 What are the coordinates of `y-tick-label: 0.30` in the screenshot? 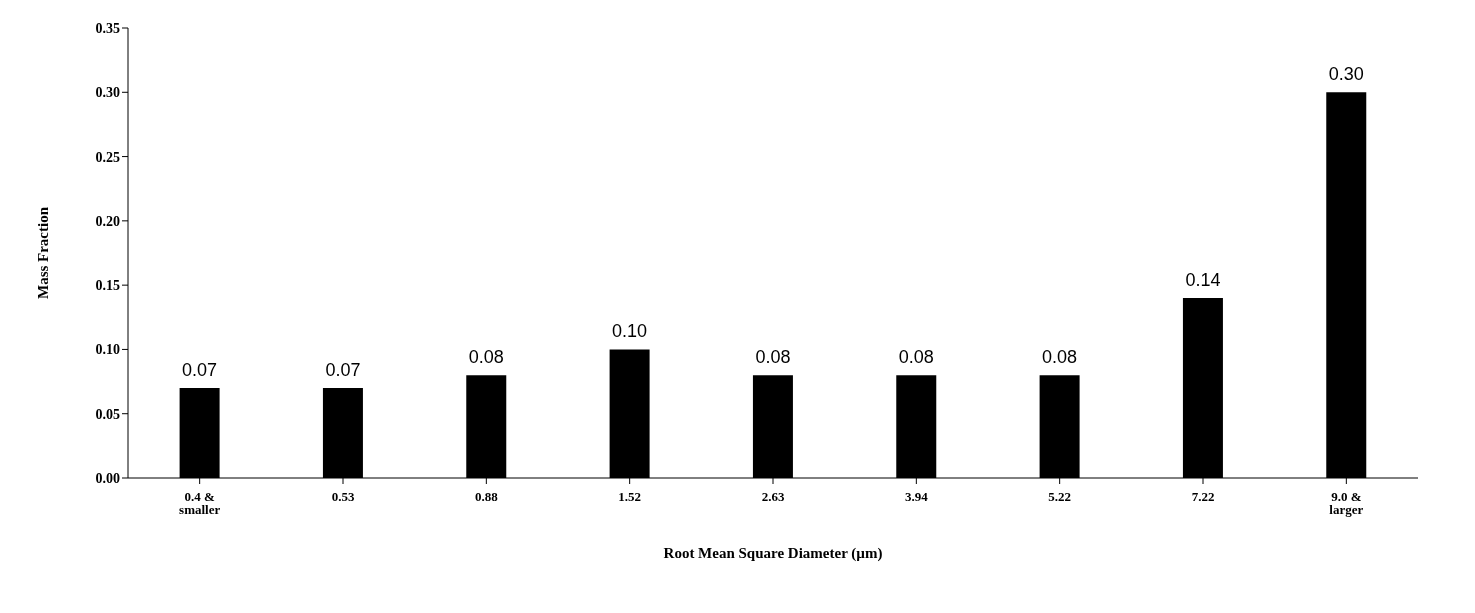 It's located at (107, 93).